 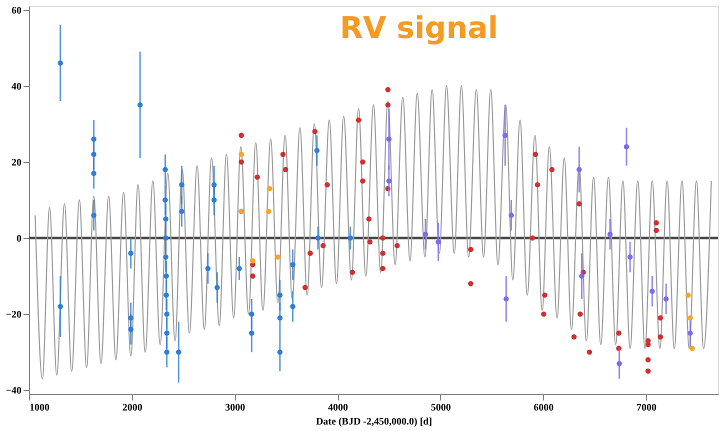 What do you see at coordinates (17, 86) in the screenshot?
I see `y-tick-label: 40` at bounding box center [17, 86].